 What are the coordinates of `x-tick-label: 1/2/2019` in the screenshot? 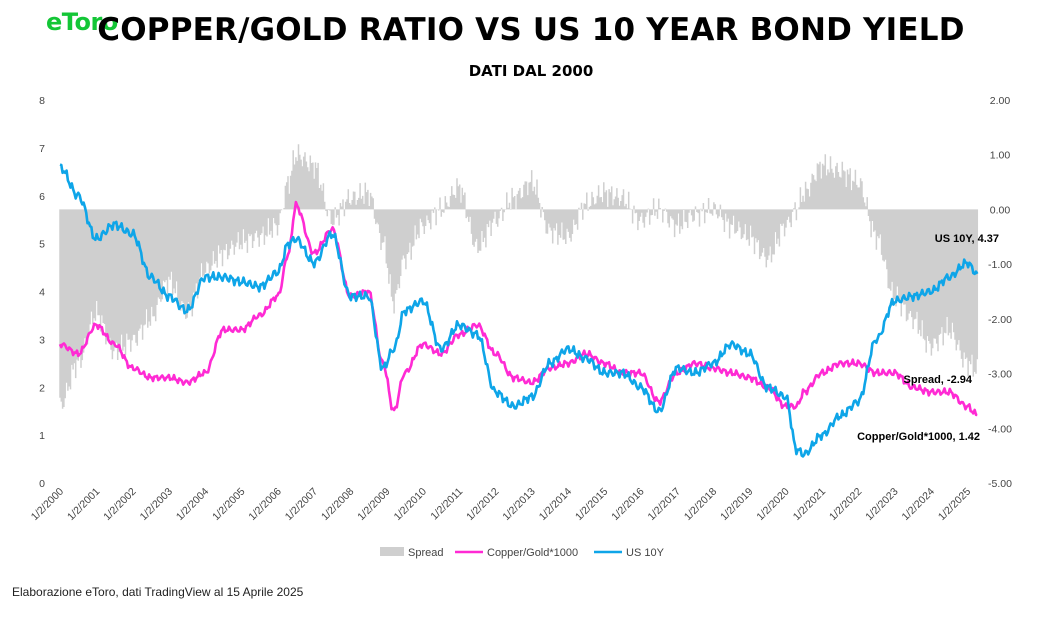 It's located at (736, 504).